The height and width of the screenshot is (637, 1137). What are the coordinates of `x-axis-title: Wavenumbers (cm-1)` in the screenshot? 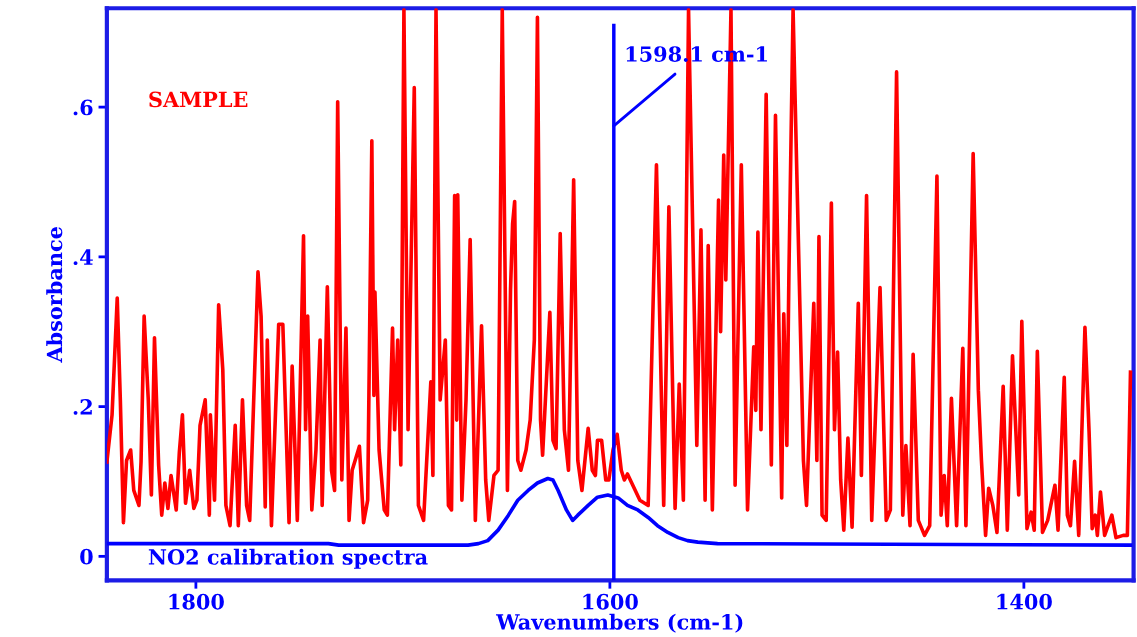 It's located at (619, 623).